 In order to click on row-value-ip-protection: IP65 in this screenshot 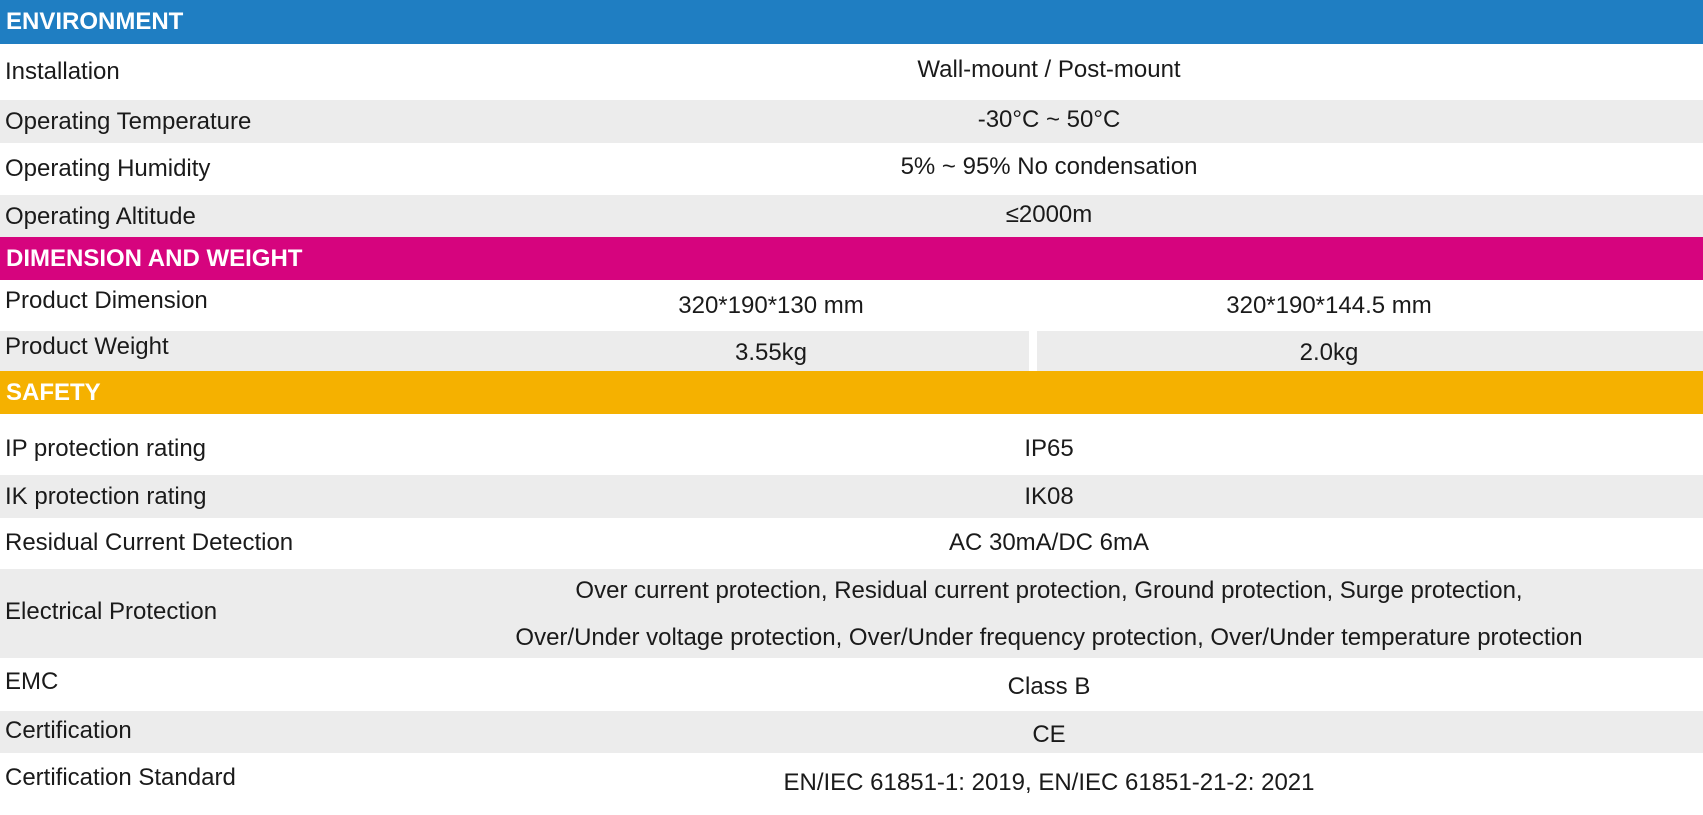, I will do `click(1049, 448)`.